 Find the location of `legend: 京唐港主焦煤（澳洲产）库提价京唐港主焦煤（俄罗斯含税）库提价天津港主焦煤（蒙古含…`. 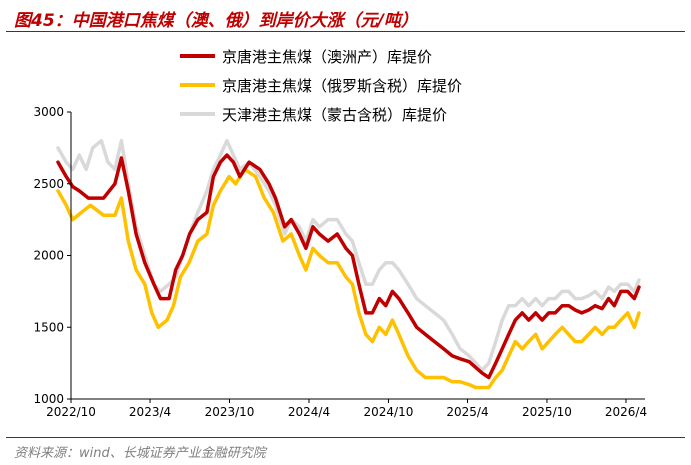

legend: 京唐港主焦煤（澳洲产）库提价京唐港主焦煤（俄罗斯含税）库提价天津港主焦煤（蒙古含… is located at coordinates (321, 86).